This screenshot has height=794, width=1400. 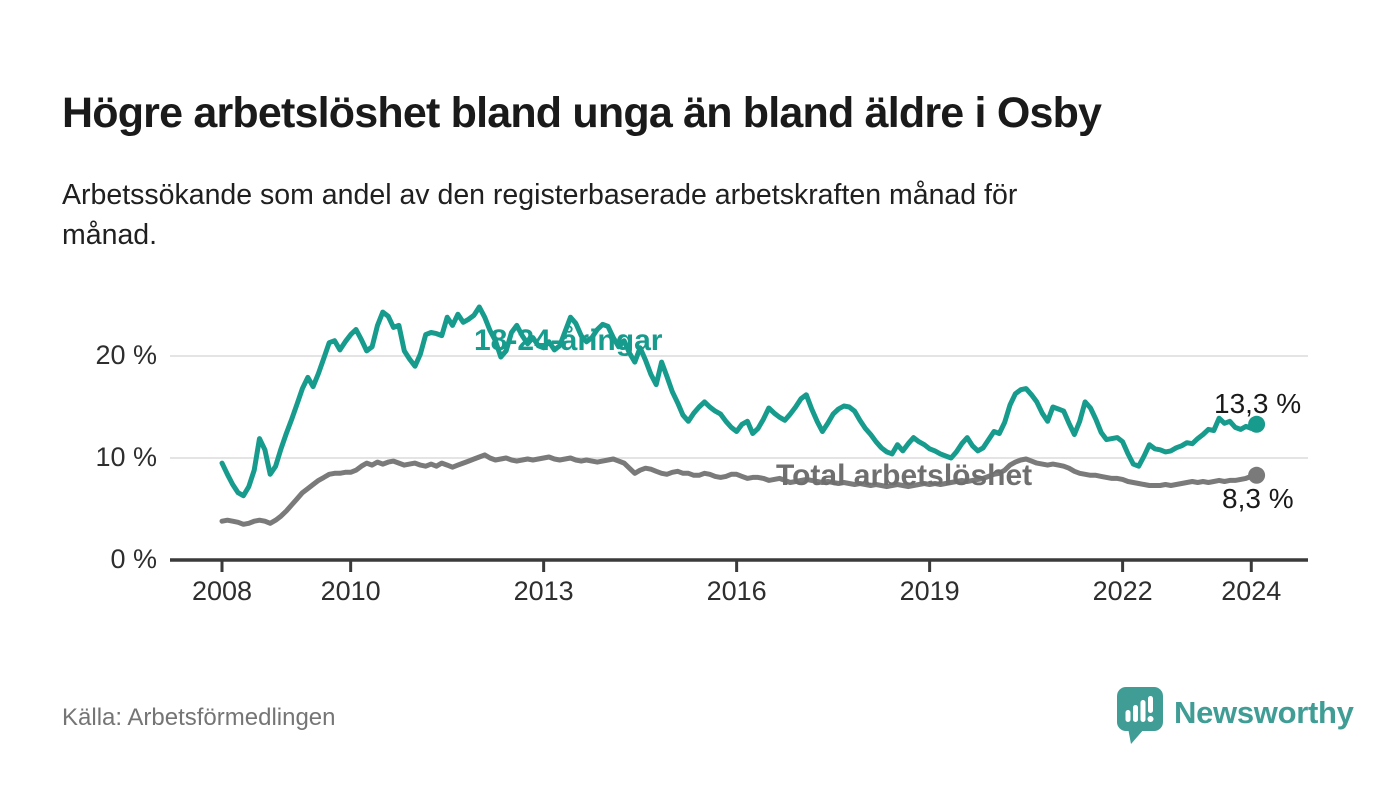 What do you see at coordinates (350, 591) in the screenshot?
I see `x-tick-label: 2010` at bounding box center [350, 591].